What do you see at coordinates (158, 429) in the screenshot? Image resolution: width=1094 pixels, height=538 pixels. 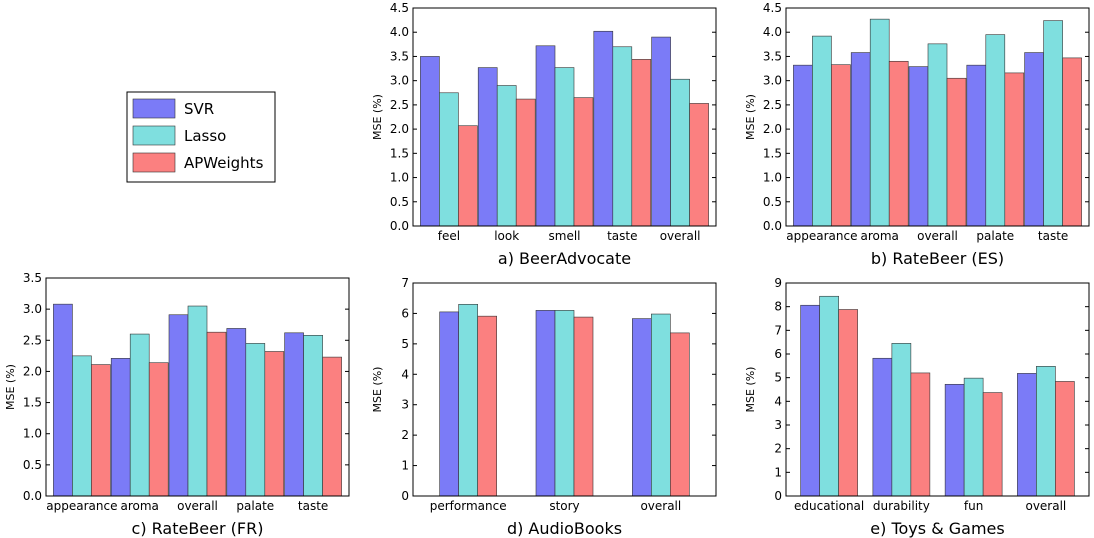 I see `bar-apweights-aroma` at bounding box center [158, 429].